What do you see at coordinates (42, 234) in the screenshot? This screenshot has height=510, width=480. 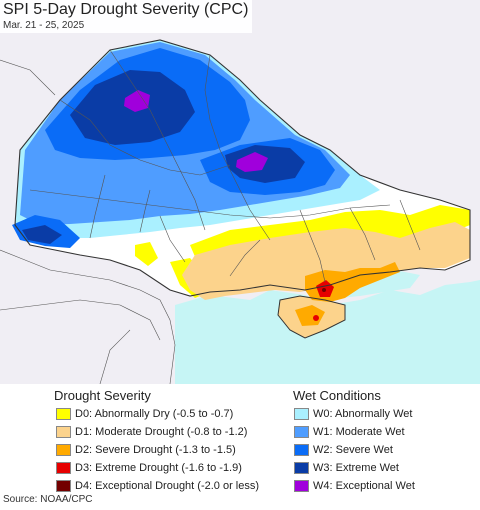 I see `wet-w3-area-west` at bounding box center [42, 234].